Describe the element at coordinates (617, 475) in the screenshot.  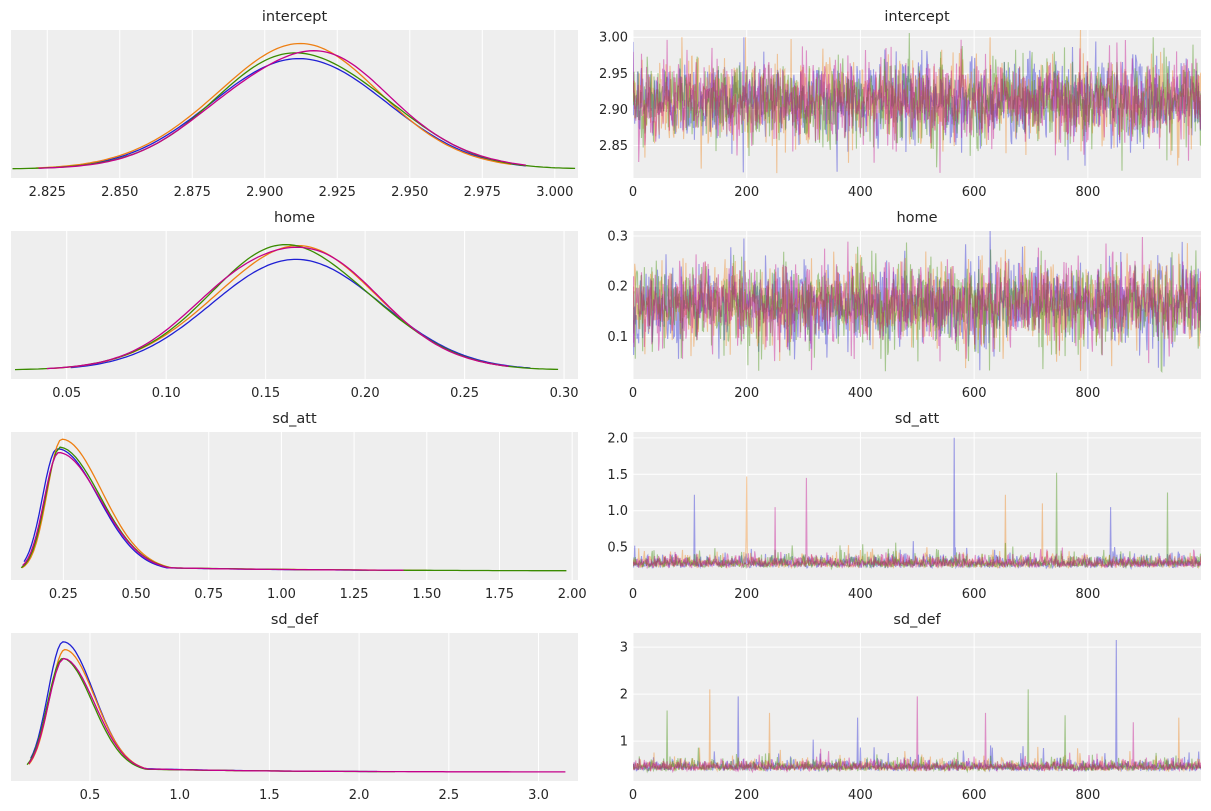
I see `trace-sd-att-ytick-label: 1.5` at that location.